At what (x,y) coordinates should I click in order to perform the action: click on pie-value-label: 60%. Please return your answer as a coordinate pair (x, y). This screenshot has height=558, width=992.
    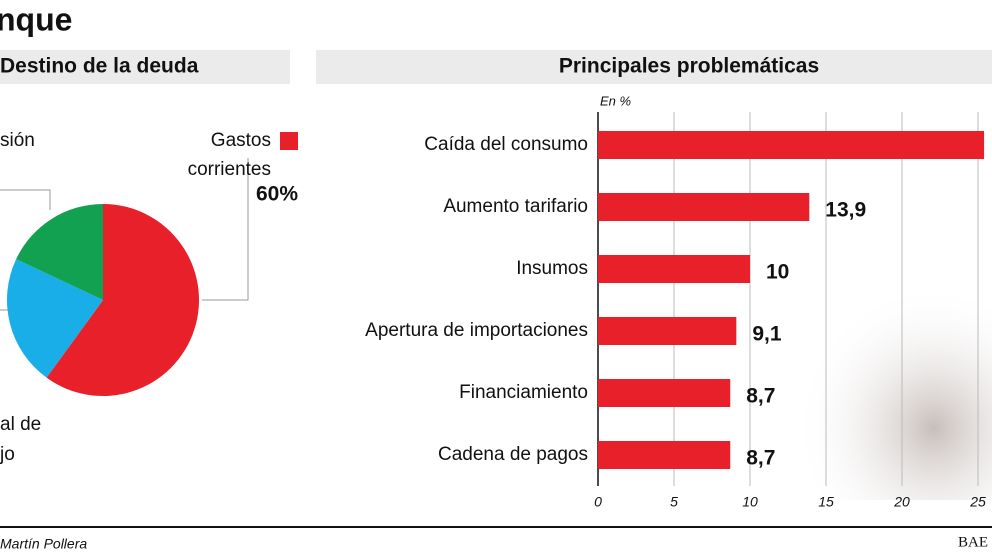
    Looking at the image, I should click on (277, 194).